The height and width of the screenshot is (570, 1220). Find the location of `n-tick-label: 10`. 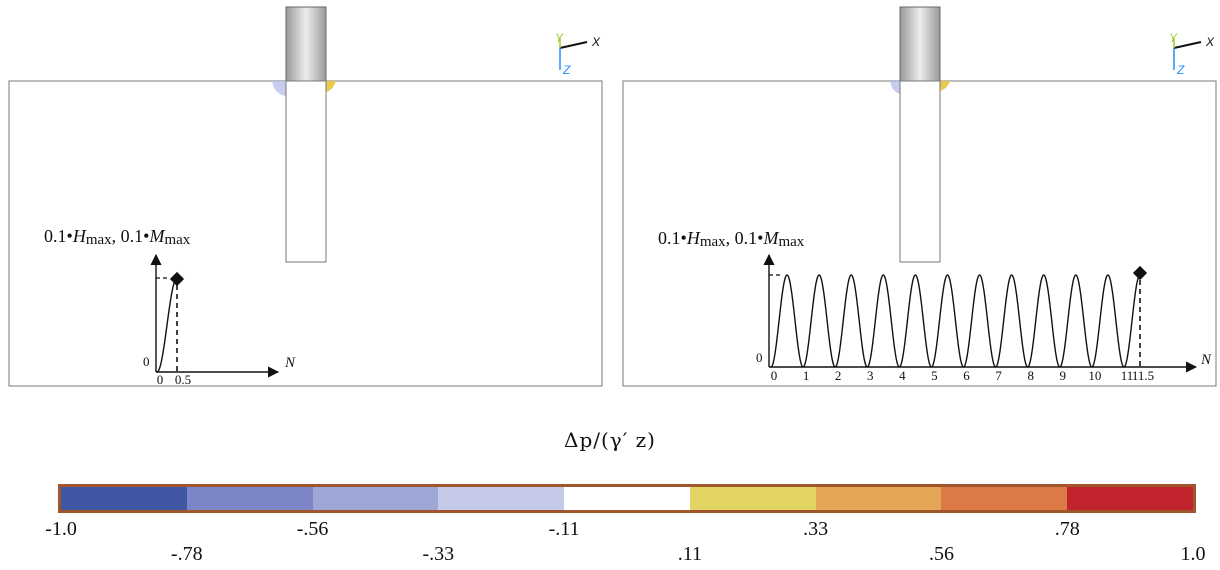

n-tick-label: 10 is located at coordinates (1095, 375).